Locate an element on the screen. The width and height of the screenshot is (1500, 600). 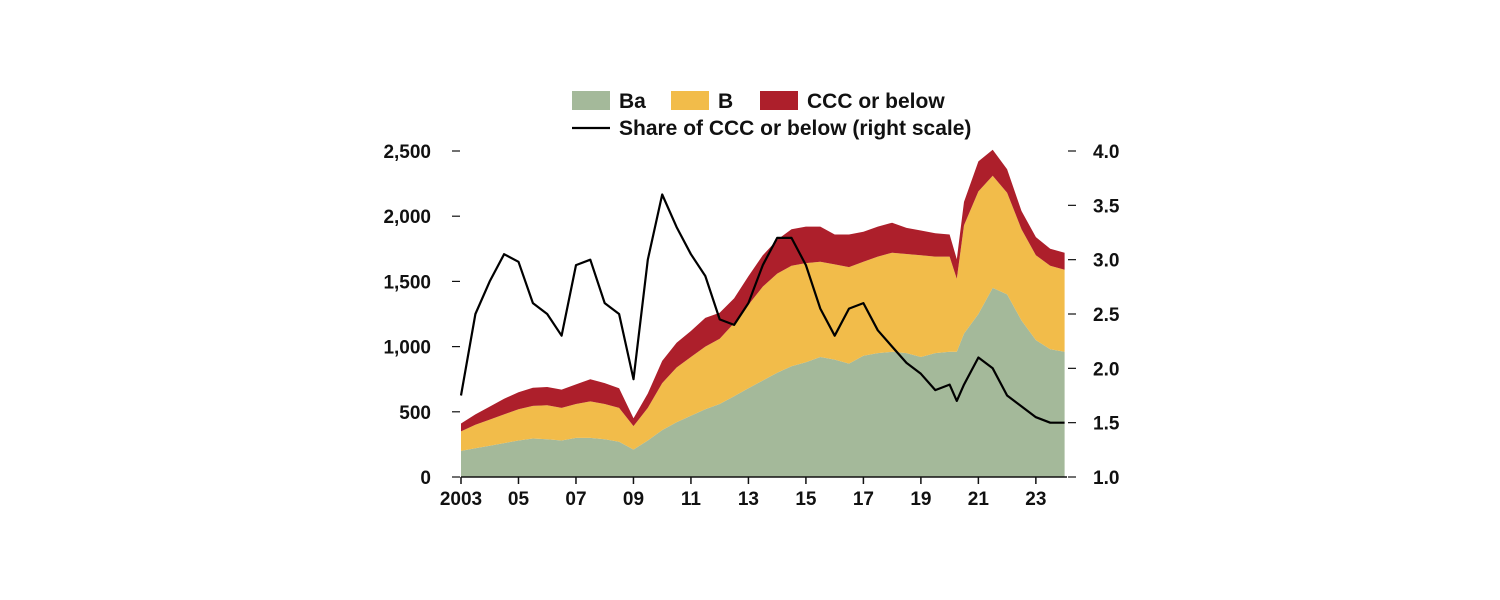
right-axis: 1.0 1.5 2.0 2.5 3.0 3.5 4.0 is located at coordinates (1094, 315).